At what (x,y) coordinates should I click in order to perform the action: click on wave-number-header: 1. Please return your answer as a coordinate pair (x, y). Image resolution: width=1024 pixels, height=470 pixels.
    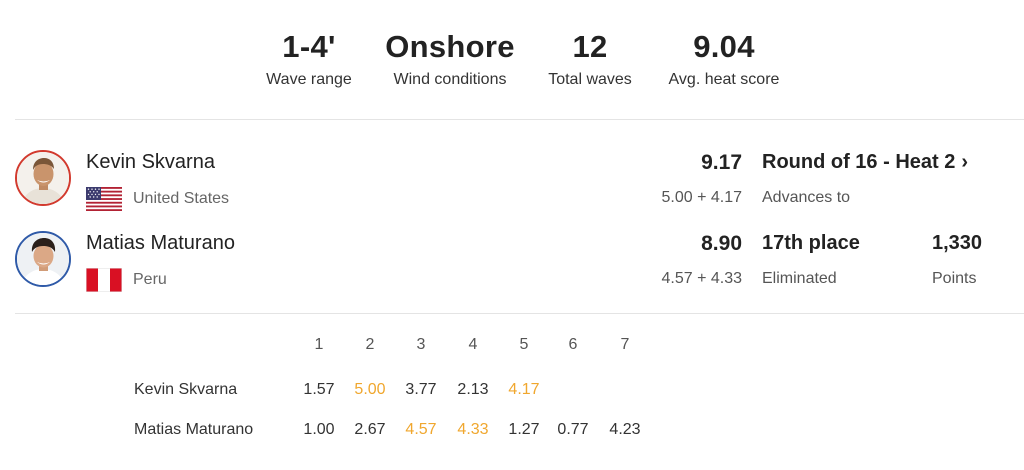
    Looking at the image, I should click on (319, 344).